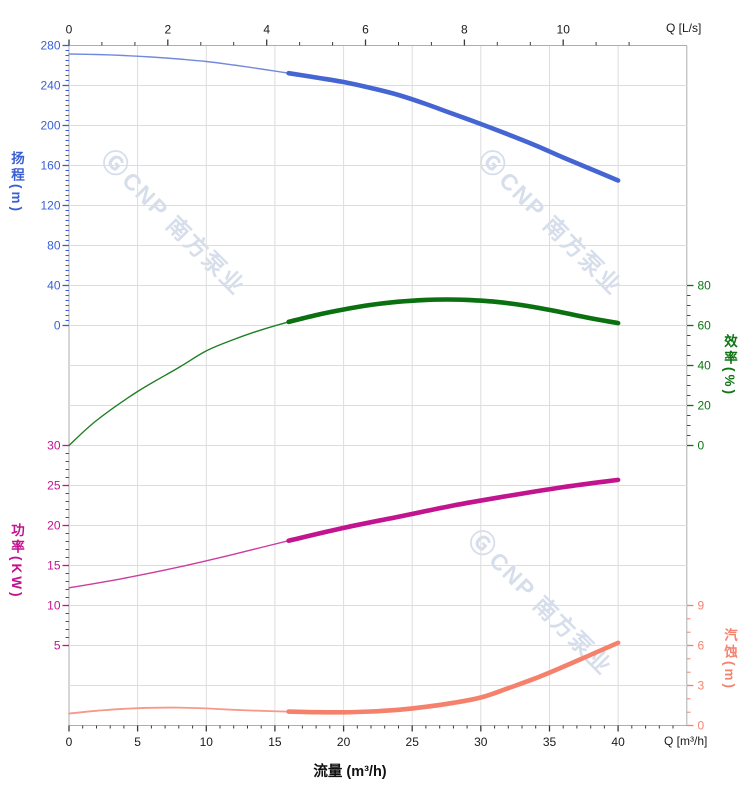  What do you see at coordinates (50, 46) in the screenshot?
I see `svg-text: 280` at bounding box center [50, 46].